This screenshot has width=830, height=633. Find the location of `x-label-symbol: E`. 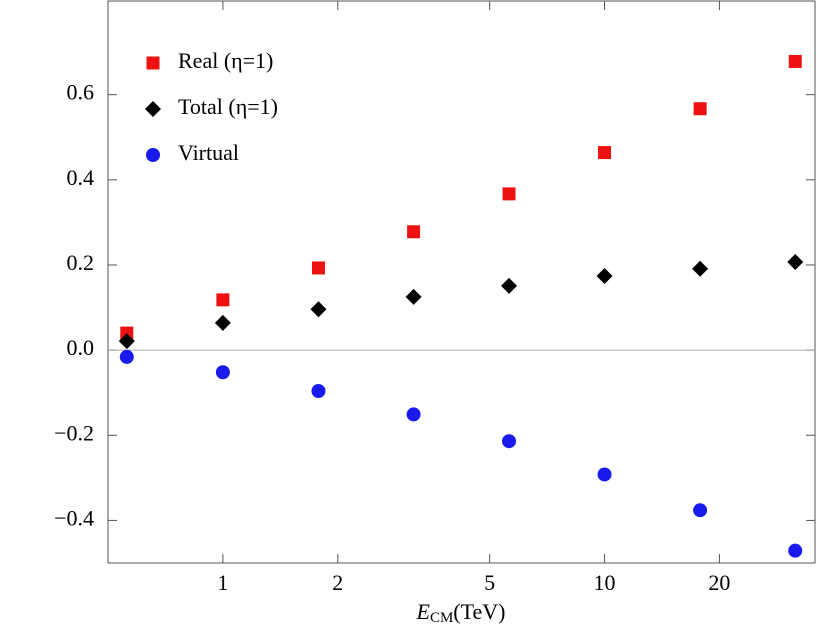

x-label-symbol: E is located at coordinates (422, 611).